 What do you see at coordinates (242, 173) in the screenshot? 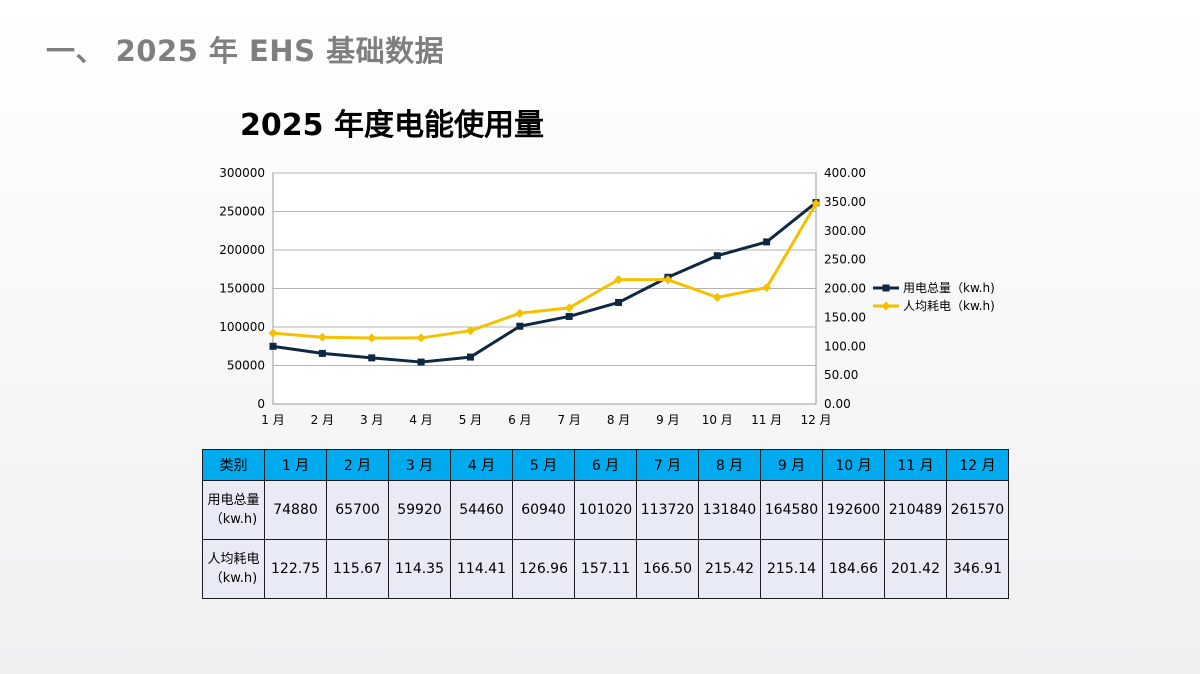
I see `y-left-tick-label: 300000` at bounding box center [242, 173].